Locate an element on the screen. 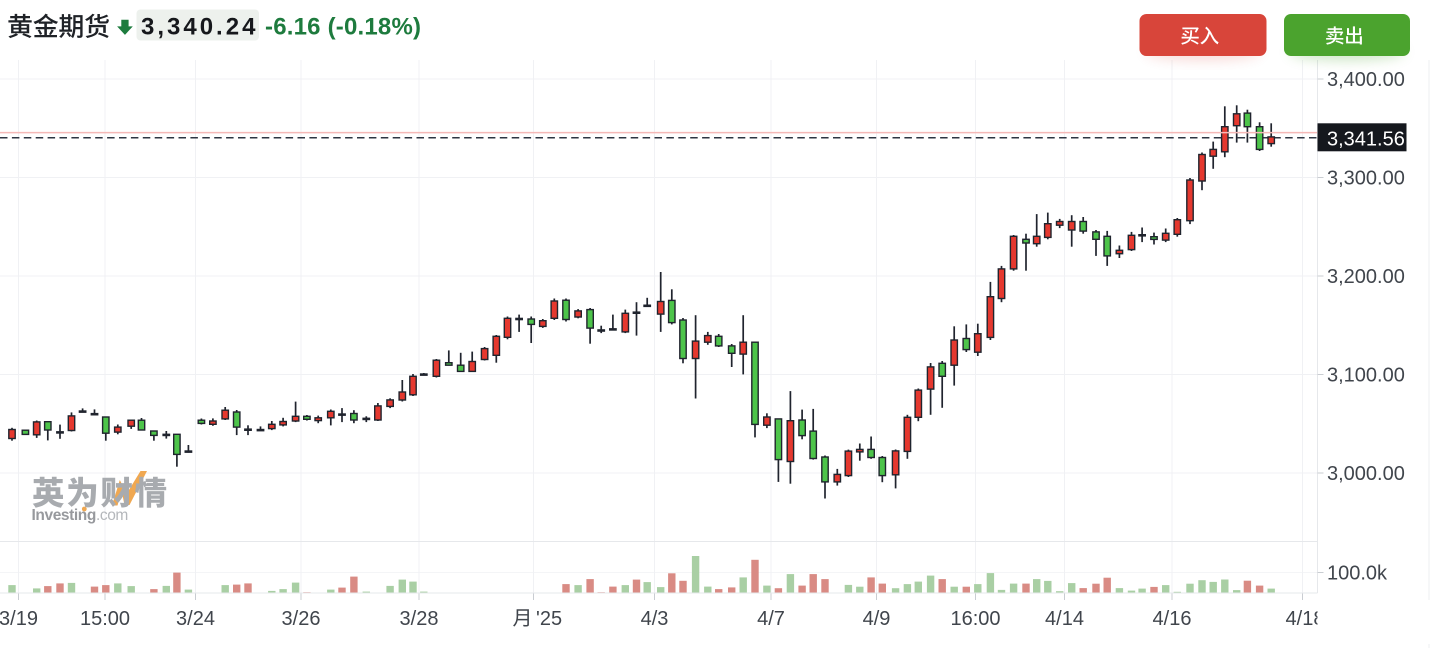  svg-text: 4/14 is located at coordinates (1064, 619).